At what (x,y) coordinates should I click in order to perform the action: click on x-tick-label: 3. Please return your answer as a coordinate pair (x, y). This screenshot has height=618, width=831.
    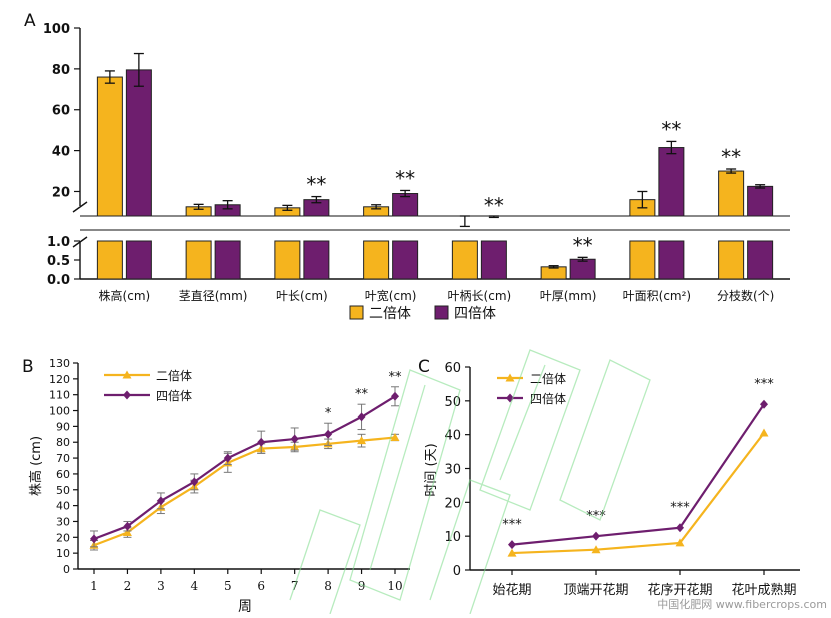
    Looking at the image, I should click on (161, 586).